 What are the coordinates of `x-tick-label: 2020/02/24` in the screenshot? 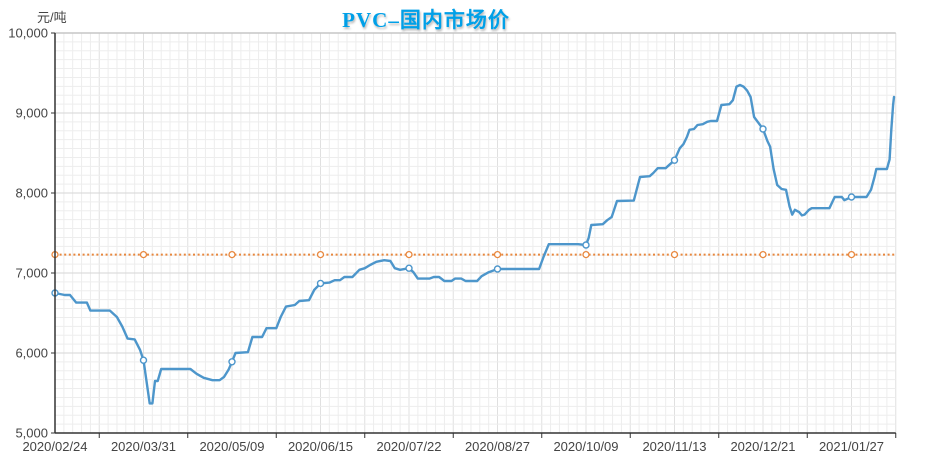 It's located at (54, 446).